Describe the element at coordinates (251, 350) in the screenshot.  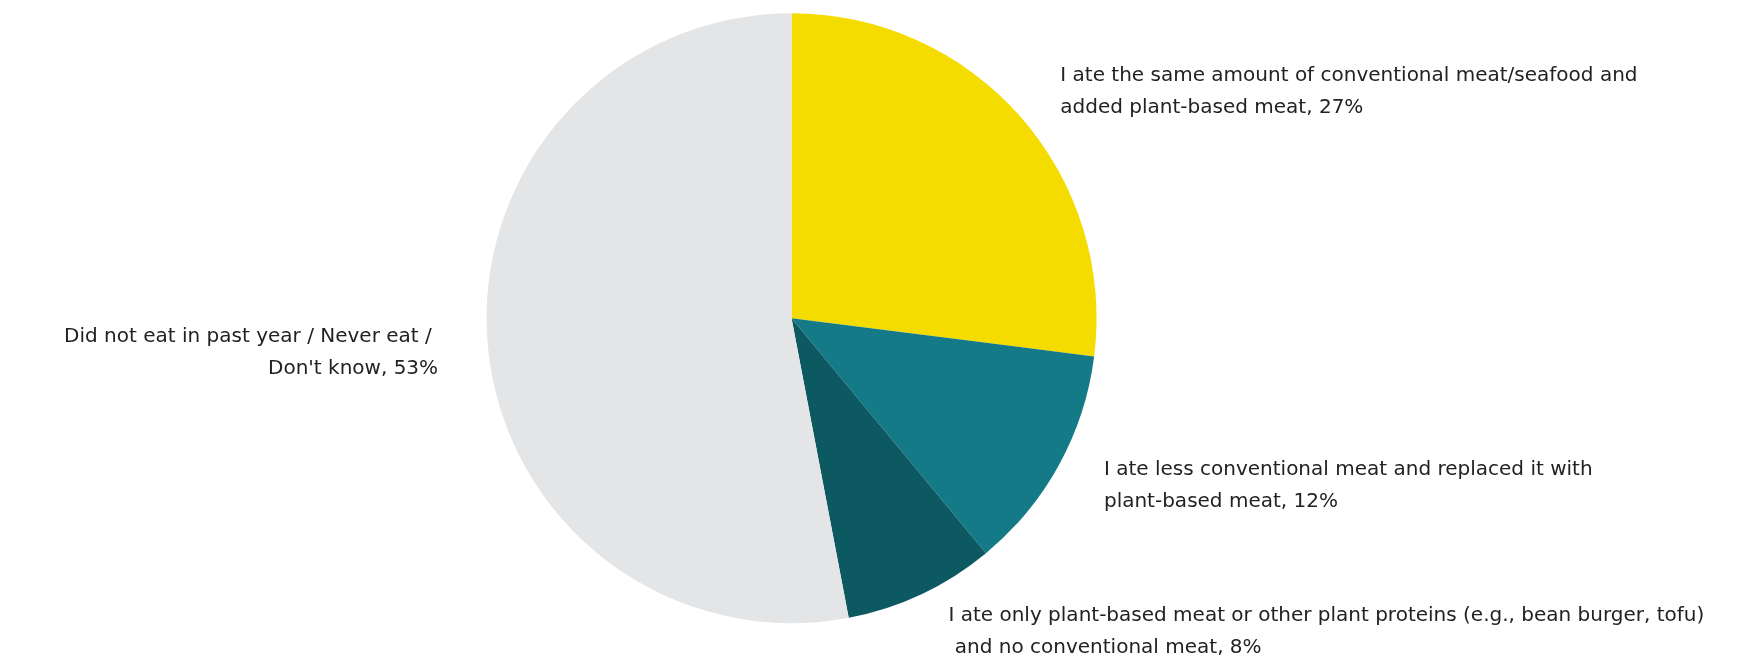
I see `slice-label: Did not eat in past year / Never eat / Don't know, 53%` at that location.